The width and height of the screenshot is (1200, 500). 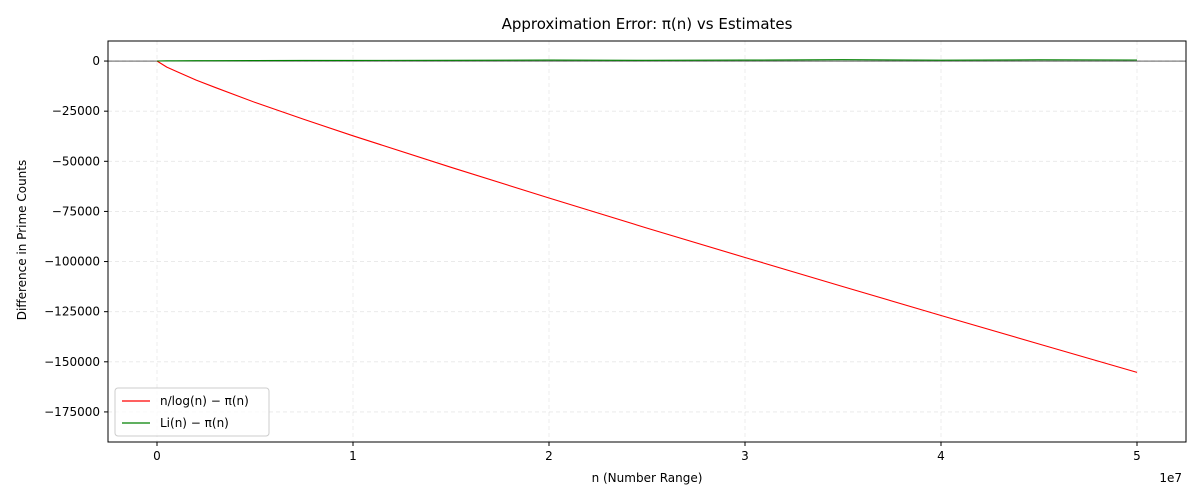 What do you see at coordinates (745, 456) in the screenshot?
I see `x-tick-label: 3` at bounding box center [745, 456].